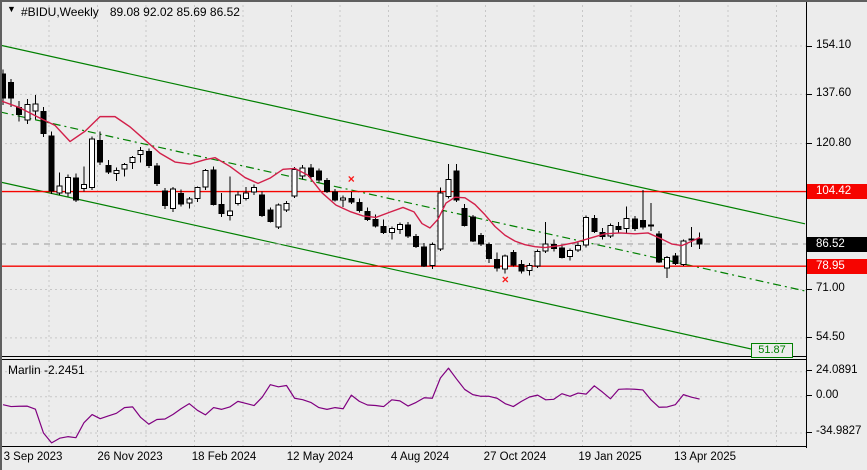 The height and width of the screenshot is (470, 867). I want to click on price-tick-label: 137.60, so click(834, 93).